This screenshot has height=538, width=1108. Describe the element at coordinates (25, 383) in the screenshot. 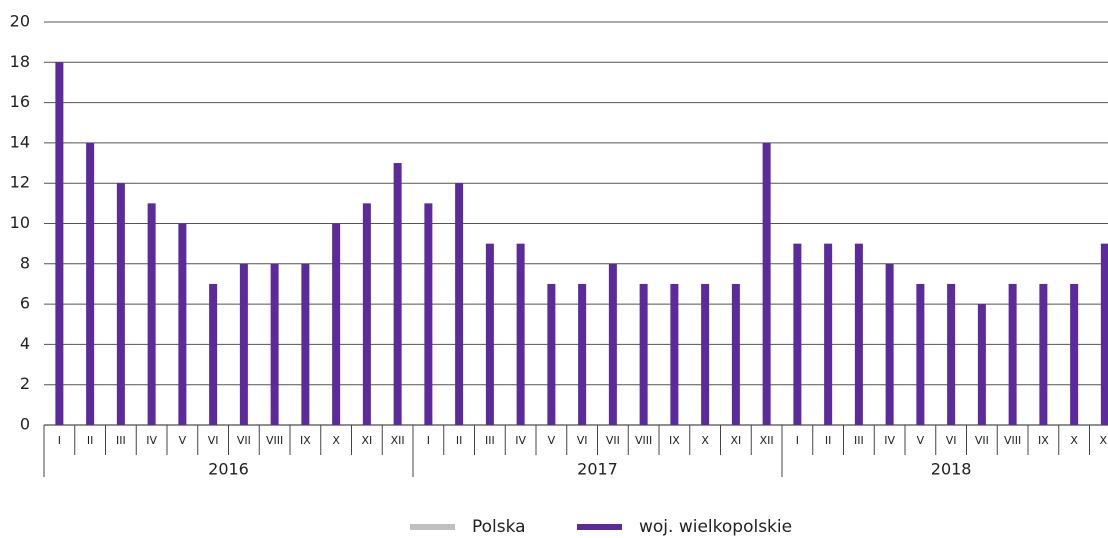

I see `y-tick-label: 2` at that location.